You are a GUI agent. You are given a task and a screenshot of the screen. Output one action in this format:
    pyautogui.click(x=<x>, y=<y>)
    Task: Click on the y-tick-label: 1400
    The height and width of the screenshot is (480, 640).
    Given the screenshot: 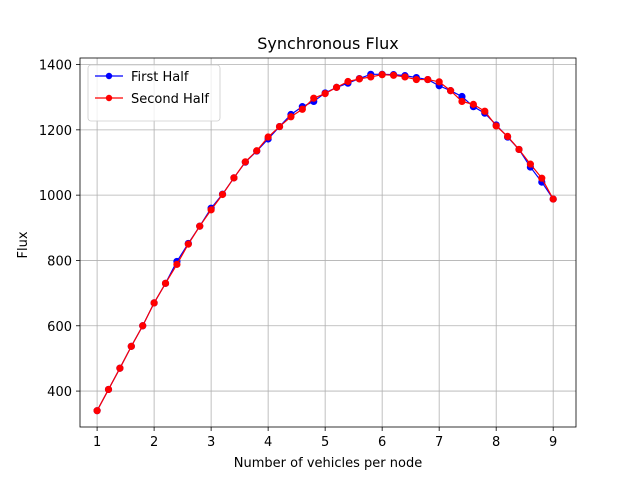 What is the action you would take?
    pyautogui.click(x=55, y=66)
    